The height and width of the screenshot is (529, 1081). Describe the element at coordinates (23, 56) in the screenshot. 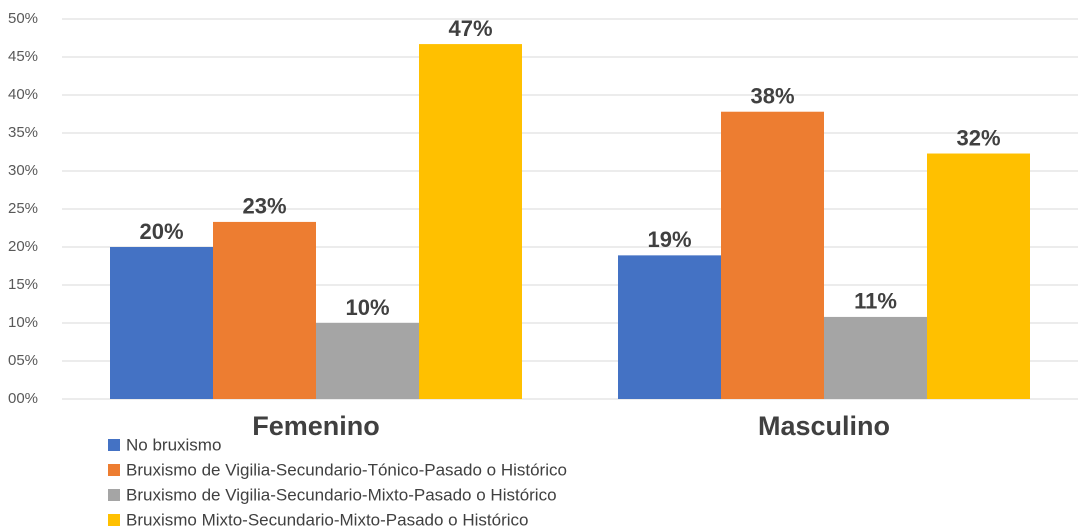

I see `y-tick-label: 45%` at that location.